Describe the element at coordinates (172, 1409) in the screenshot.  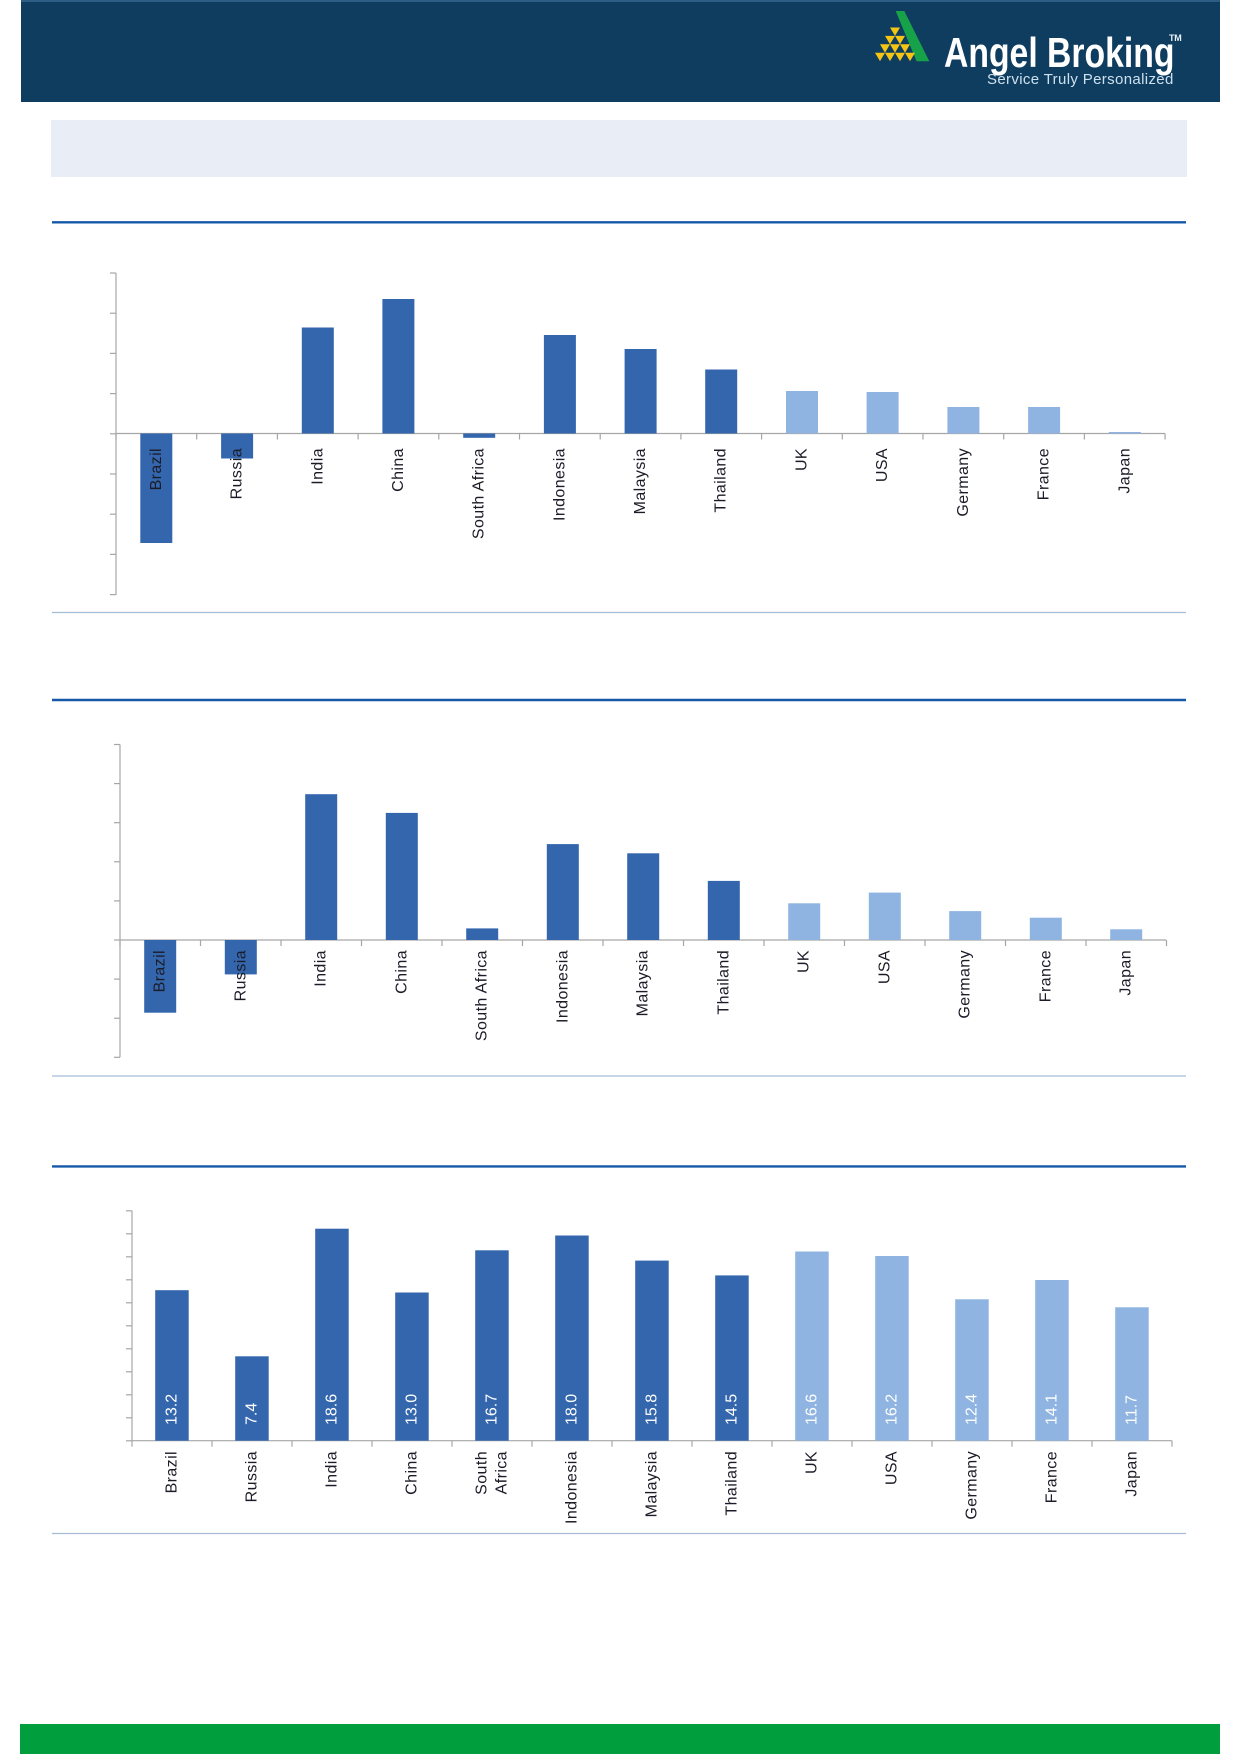
I see `svg-text: 13.2` at that location.